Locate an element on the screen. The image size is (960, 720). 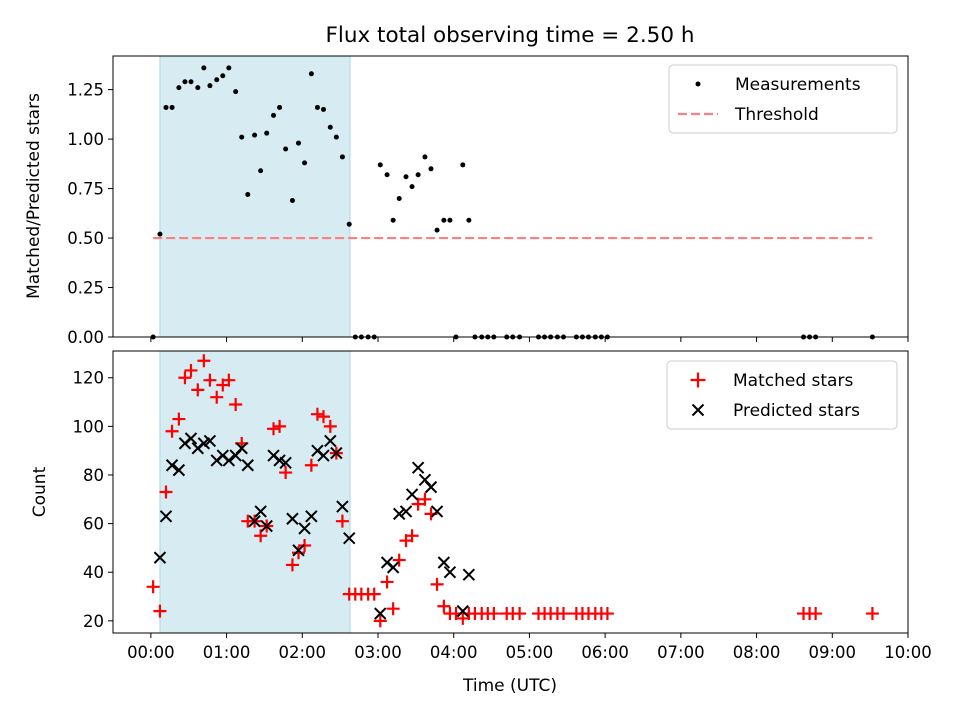
x-tick-label: 08:00 is located at coordinates (757, 652).